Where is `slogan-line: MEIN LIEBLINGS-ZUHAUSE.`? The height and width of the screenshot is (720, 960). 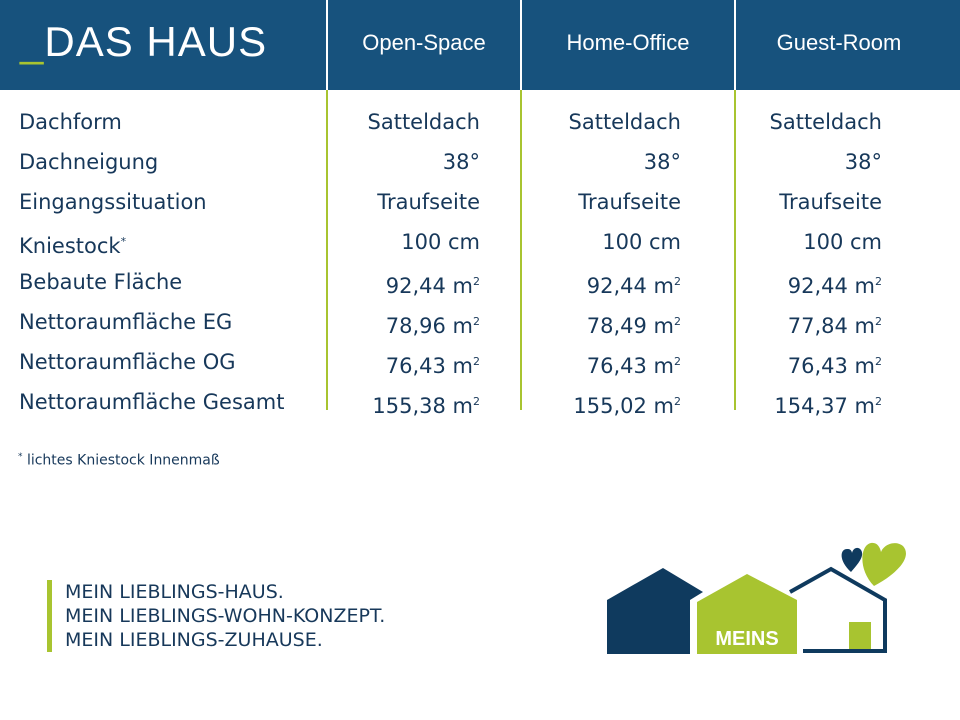 slogan-line: MEIN LIEBLINGS-ZUHAUSE. is located at coordinates (194, 640).